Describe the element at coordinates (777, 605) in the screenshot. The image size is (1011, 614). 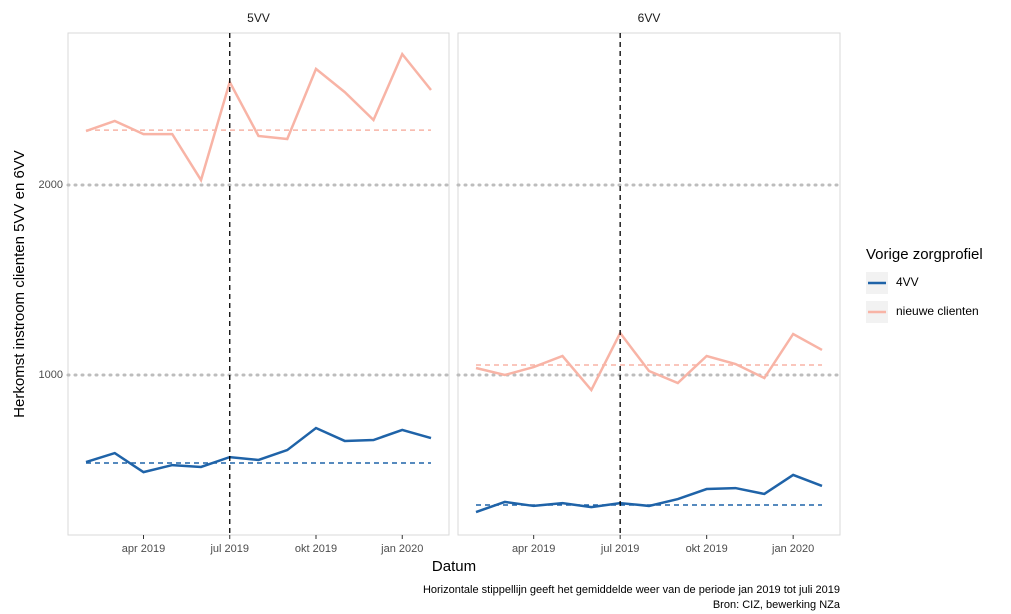
I see `caption: Bron: CIZ, bewerking NZa` at that location.